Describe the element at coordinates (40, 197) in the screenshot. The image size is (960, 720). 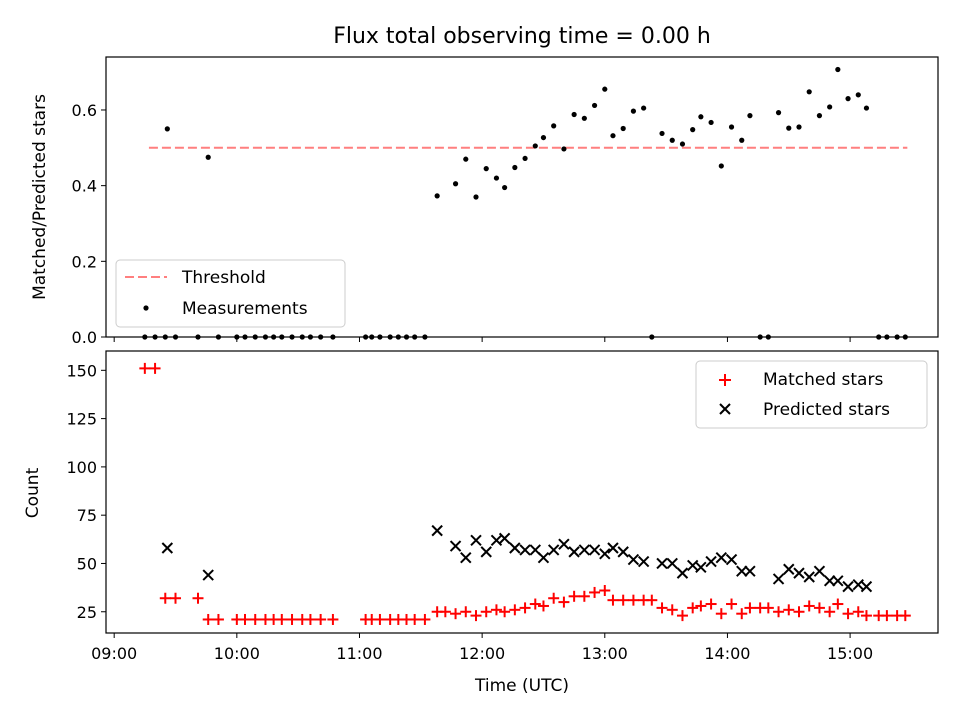
I see `top-y-axis-label: Matched/Predicted stars` at that location.